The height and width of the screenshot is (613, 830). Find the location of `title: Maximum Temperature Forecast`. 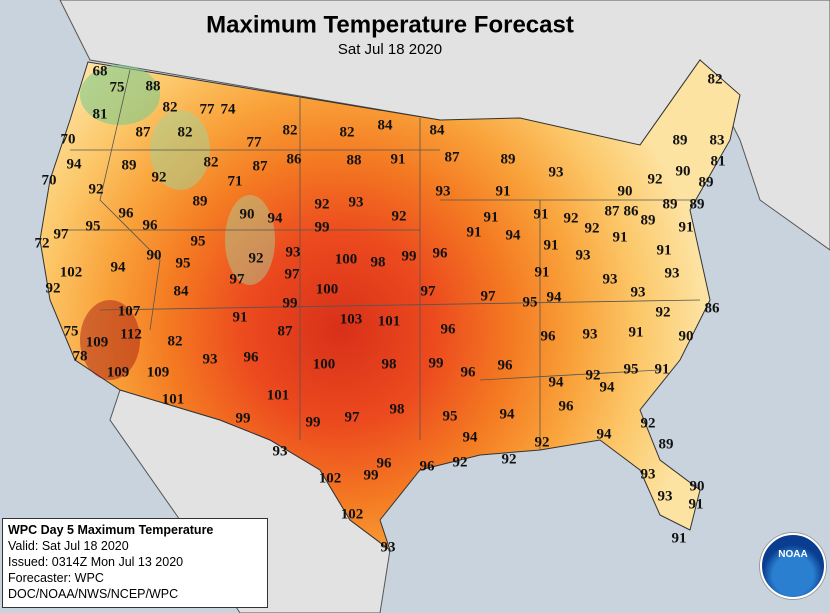

title: Maximum Temperature Forecast is located at coordinates (390, 24).